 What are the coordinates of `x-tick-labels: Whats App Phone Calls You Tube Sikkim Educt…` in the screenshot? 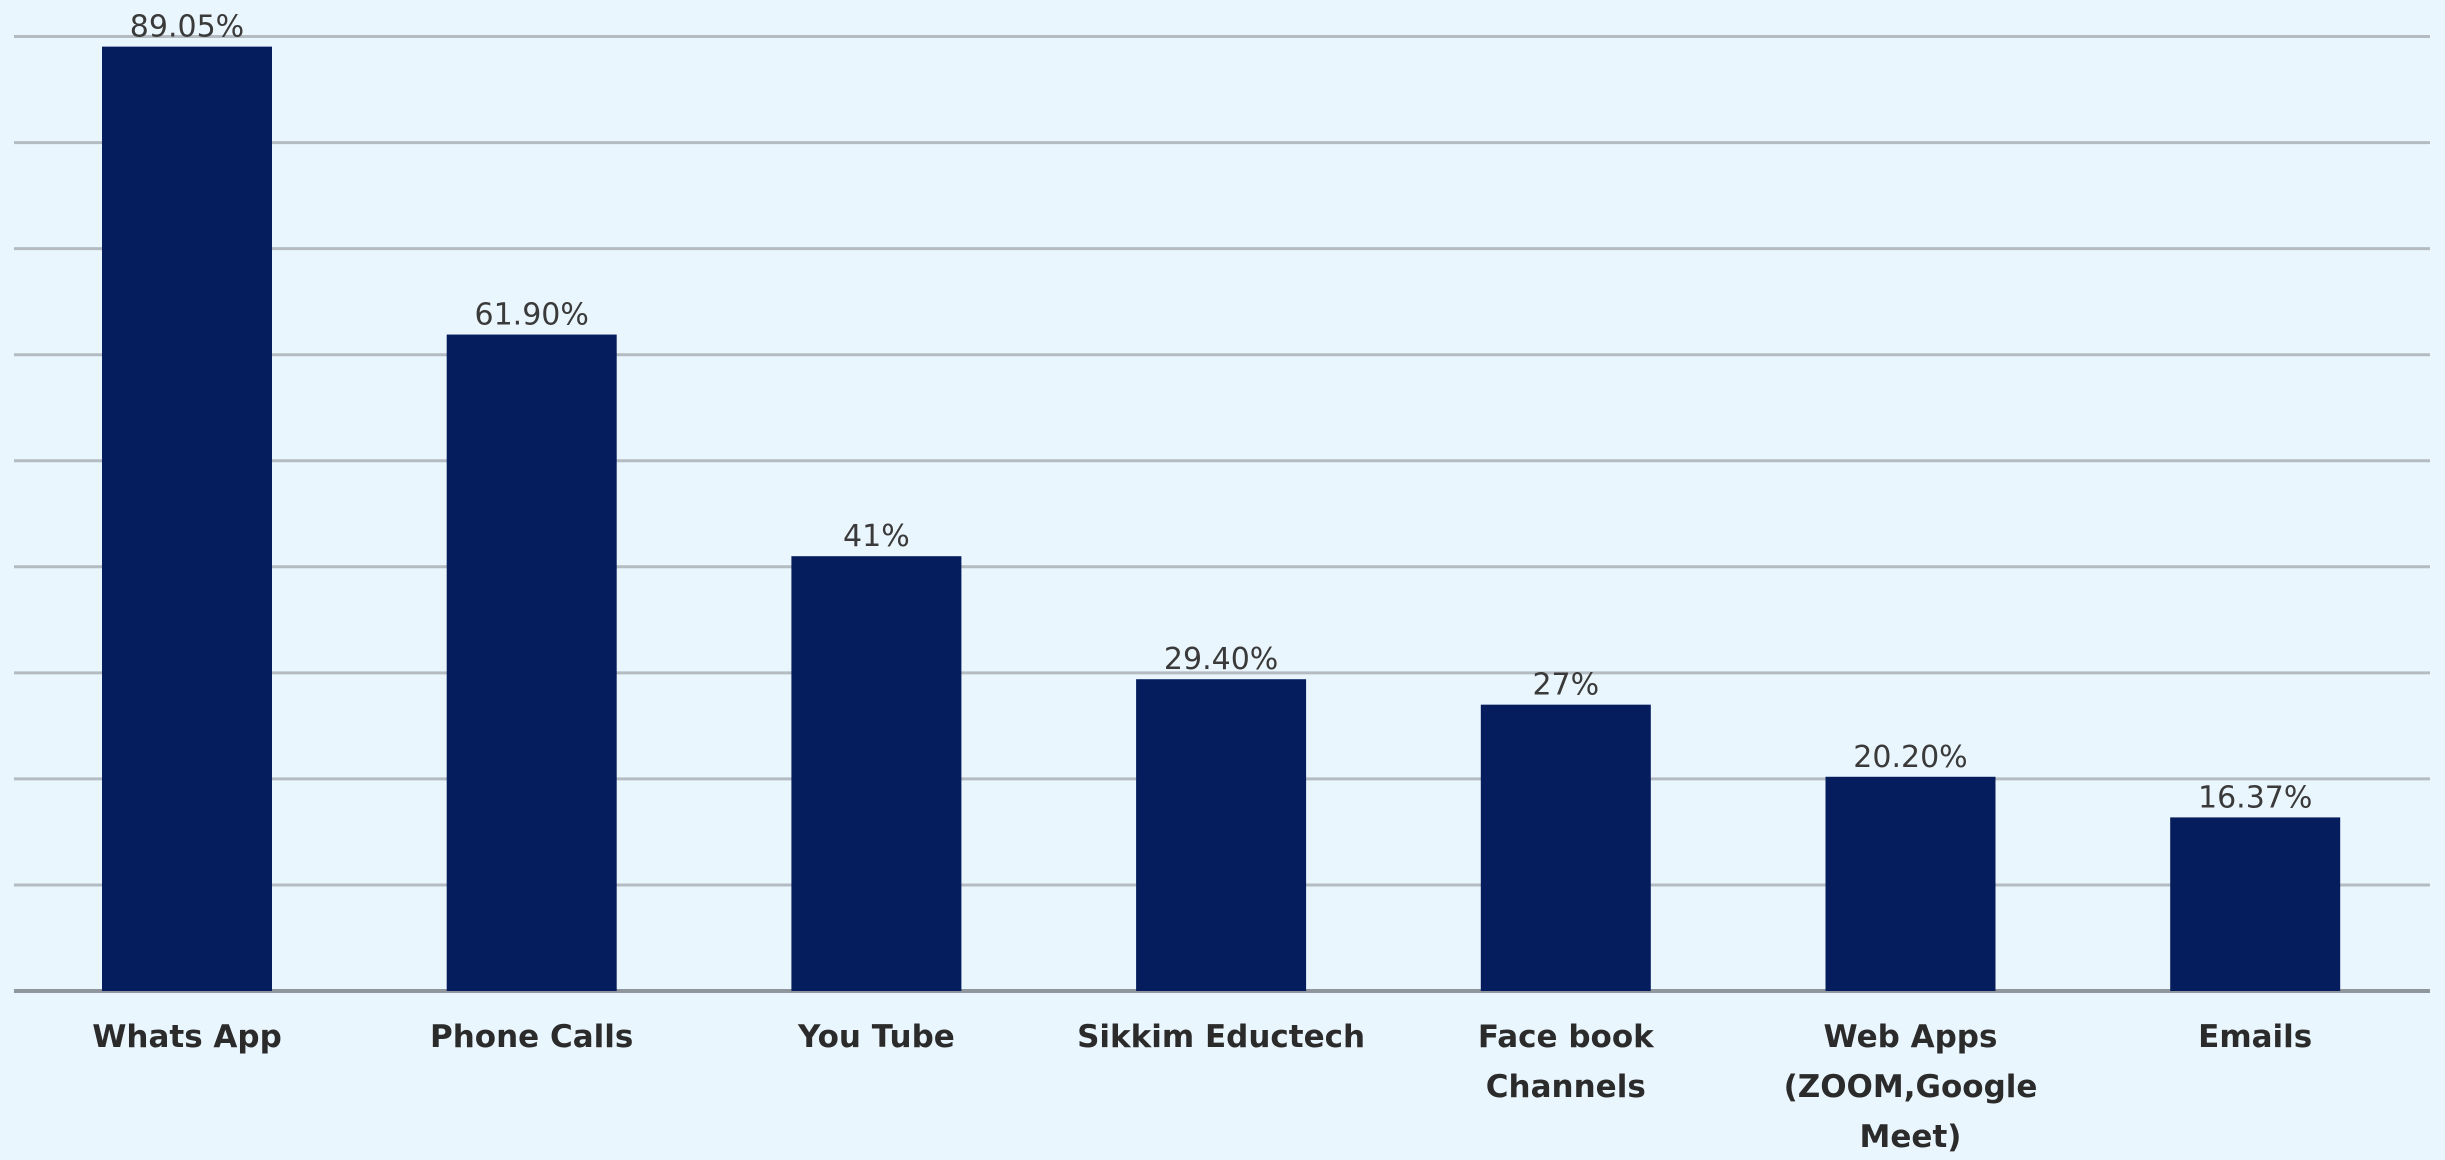 It's located at (1202, 1087).